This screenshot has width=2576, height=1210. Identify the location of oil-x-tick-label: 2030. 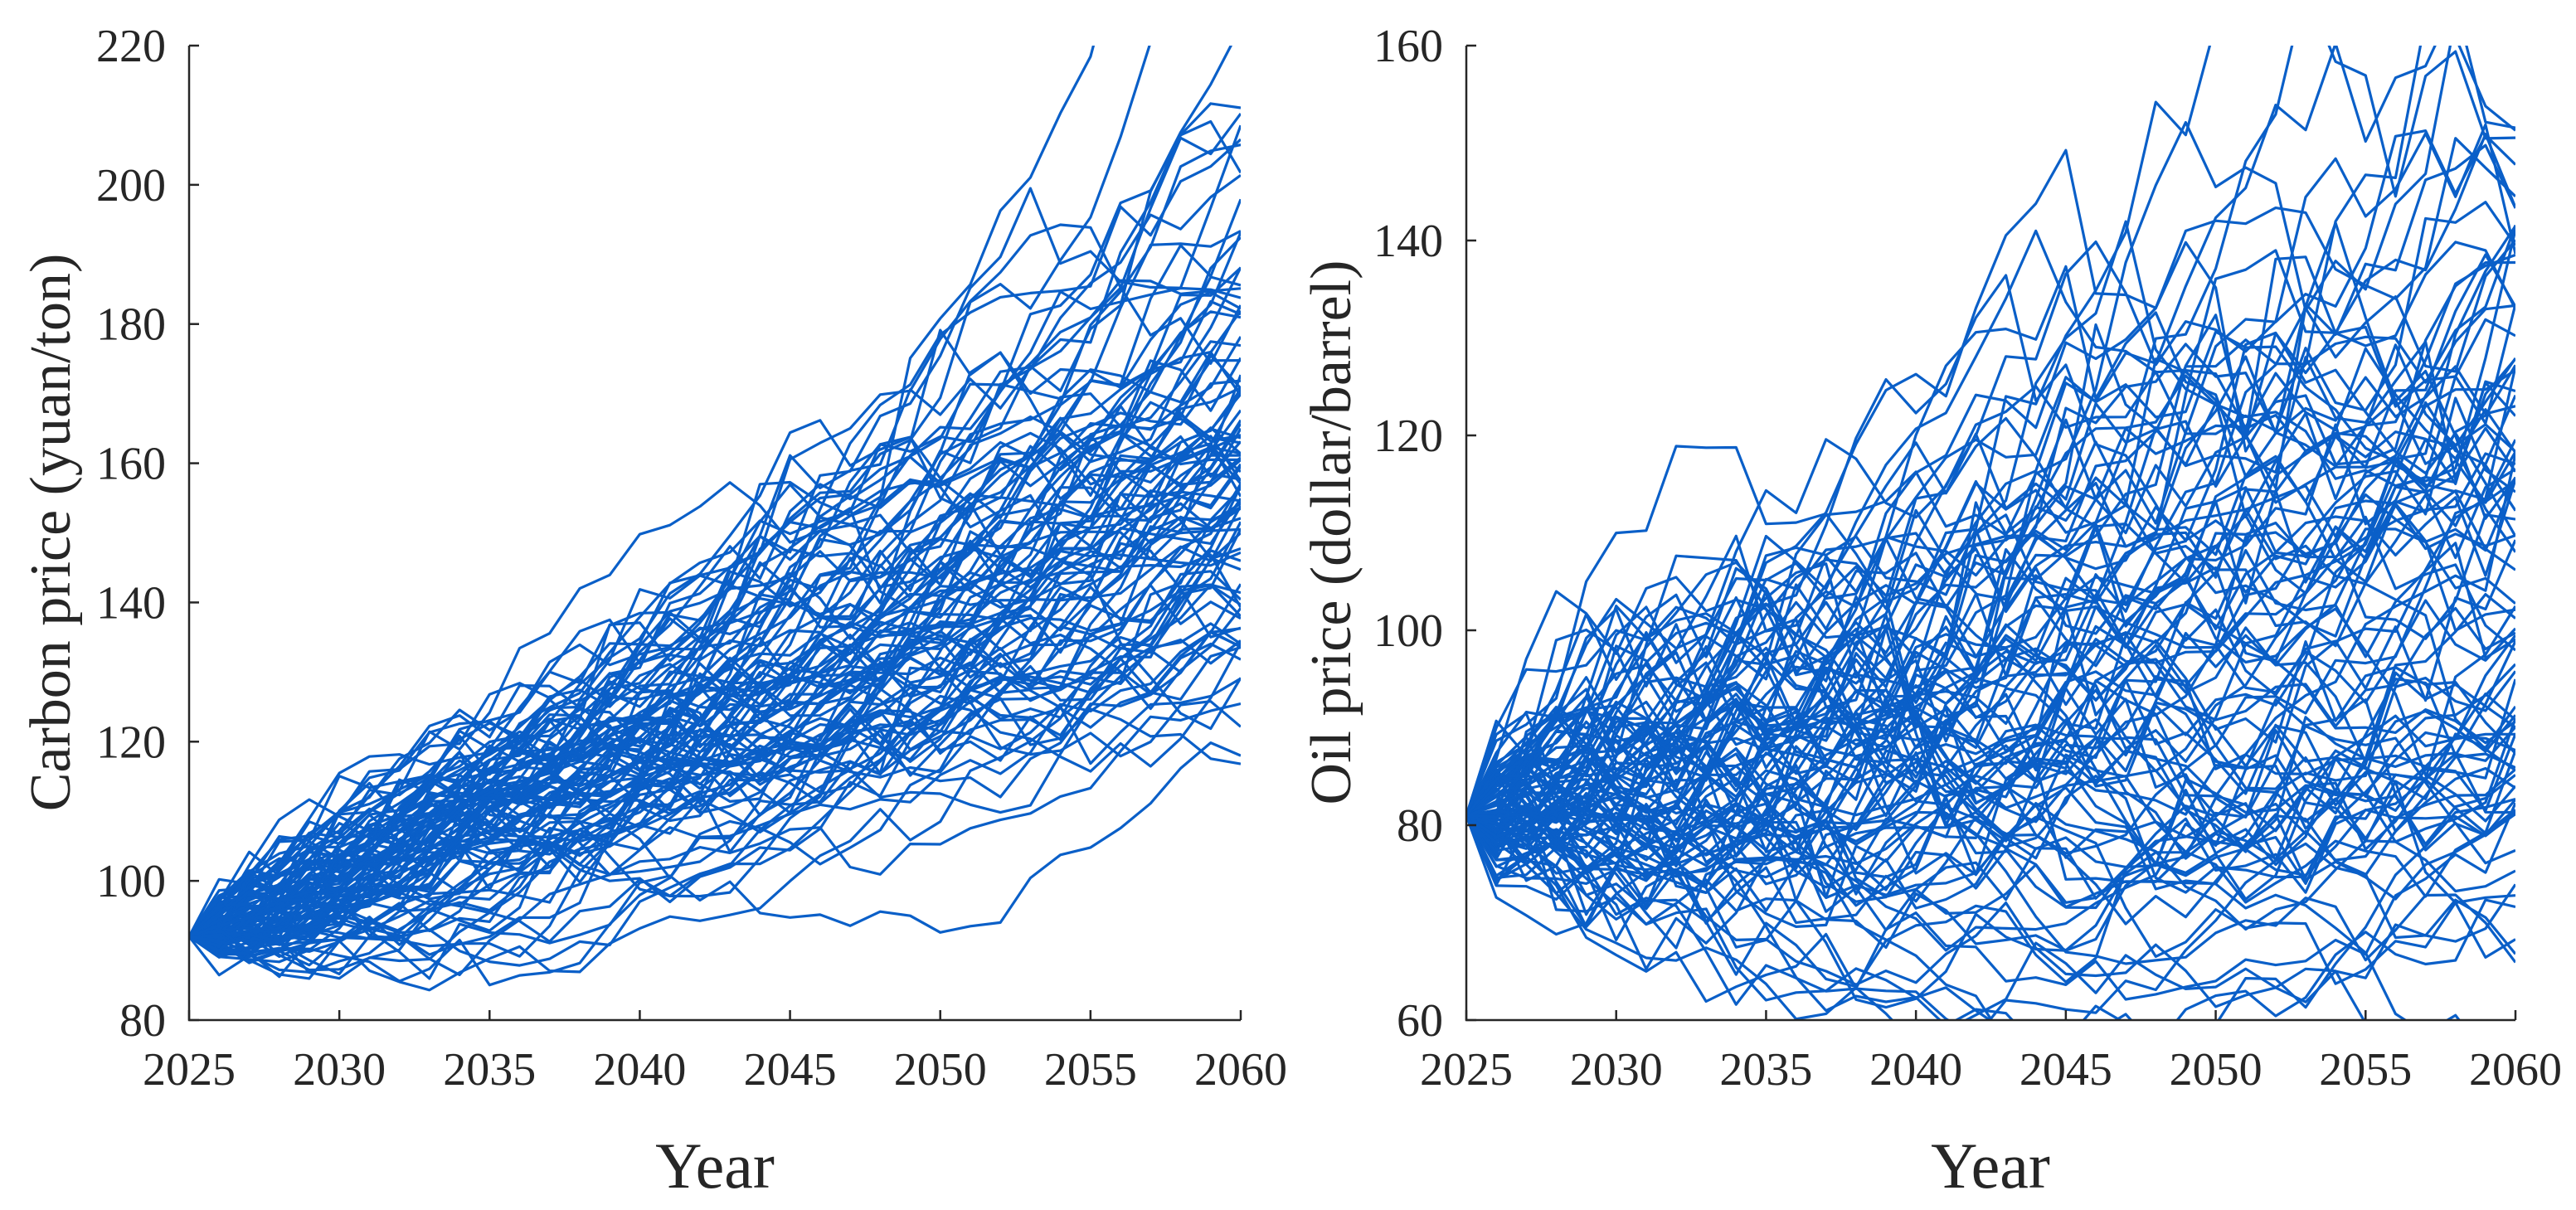
(1617, 1070).